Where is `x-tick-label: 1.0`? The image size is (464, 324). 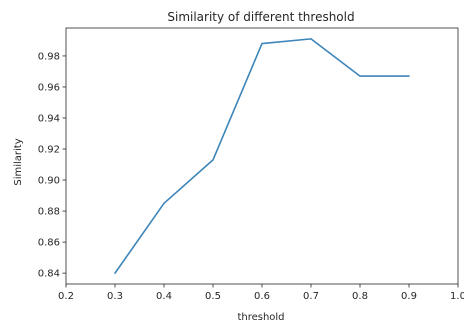 x-tick-label: 1.0 is located at coordinates (457, 296).